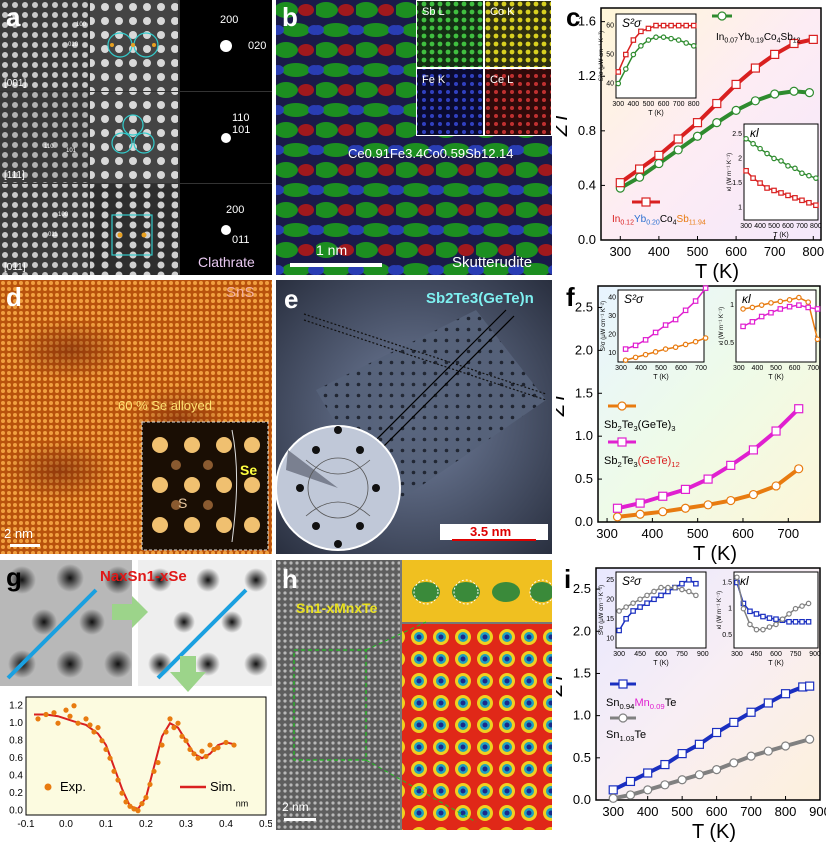  What do you see at coordinates (698, 251) in the screenshot?
I see `c-xtick-label-2: 500` at bounding box center [698, 251].